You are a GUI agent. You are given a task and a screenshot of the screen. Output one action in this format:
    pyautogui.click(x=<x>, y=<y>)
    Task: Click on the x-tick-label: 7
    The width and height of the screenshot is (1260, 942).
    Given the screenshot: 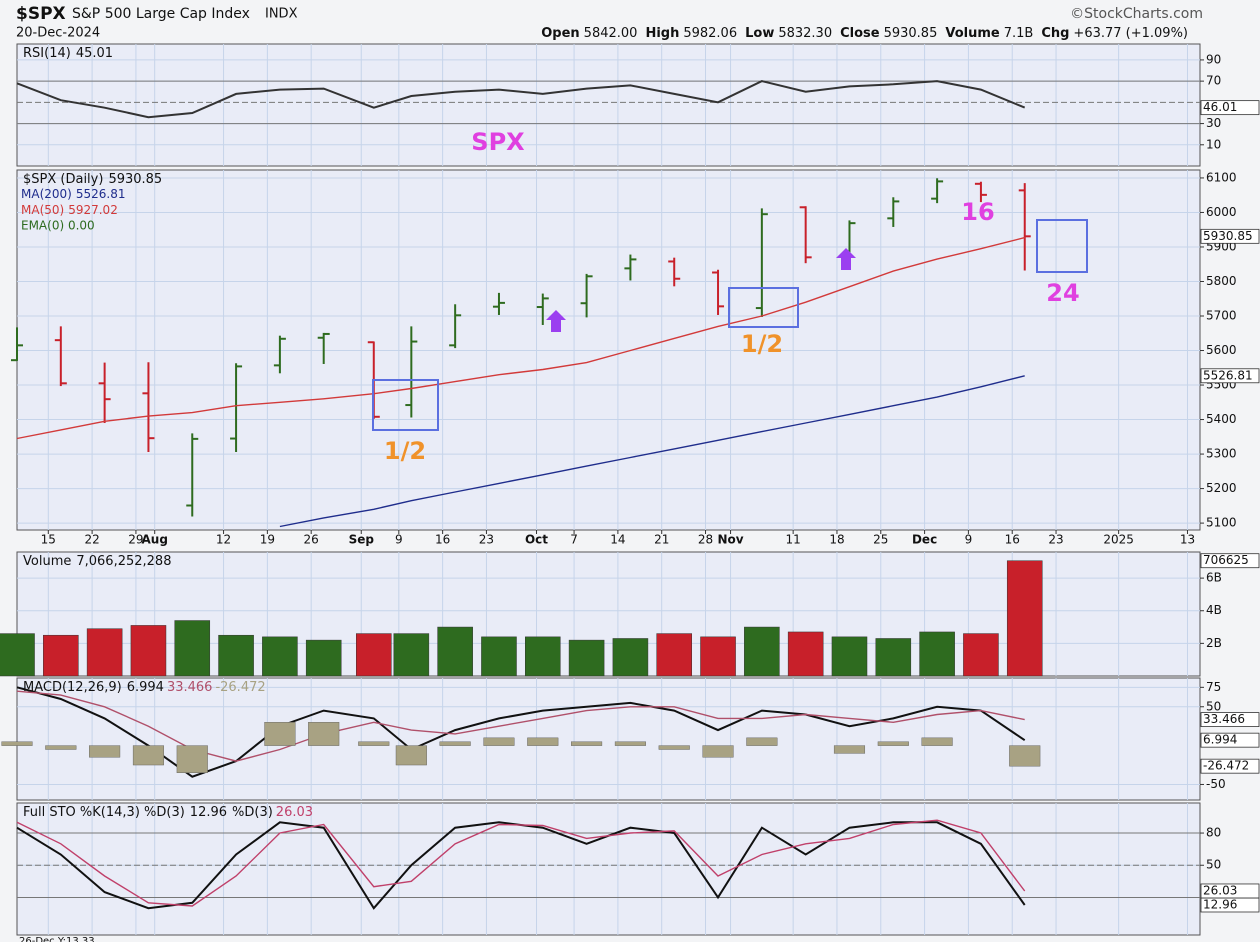 What is the action you would take?
    pyautogui.click(x=574, y=540)
    